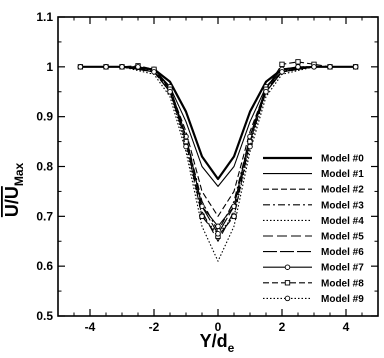  Describe the element at coordinates (342, 221) in the screenshot. I see `legend-label: Model #4` at that location.